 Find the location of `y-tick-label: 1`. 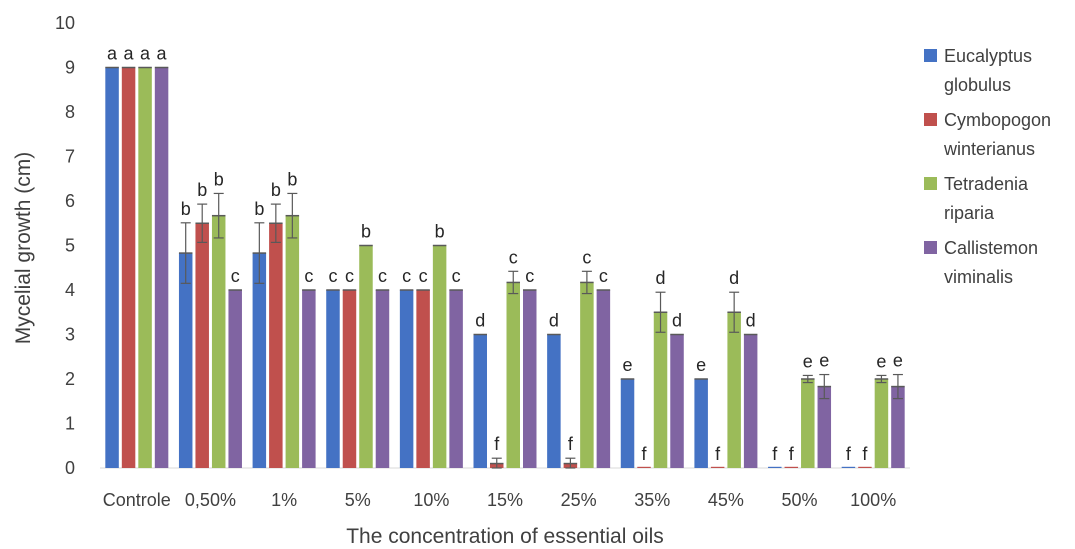

y-tick-label: 1 is located at coordinates (70, 424).